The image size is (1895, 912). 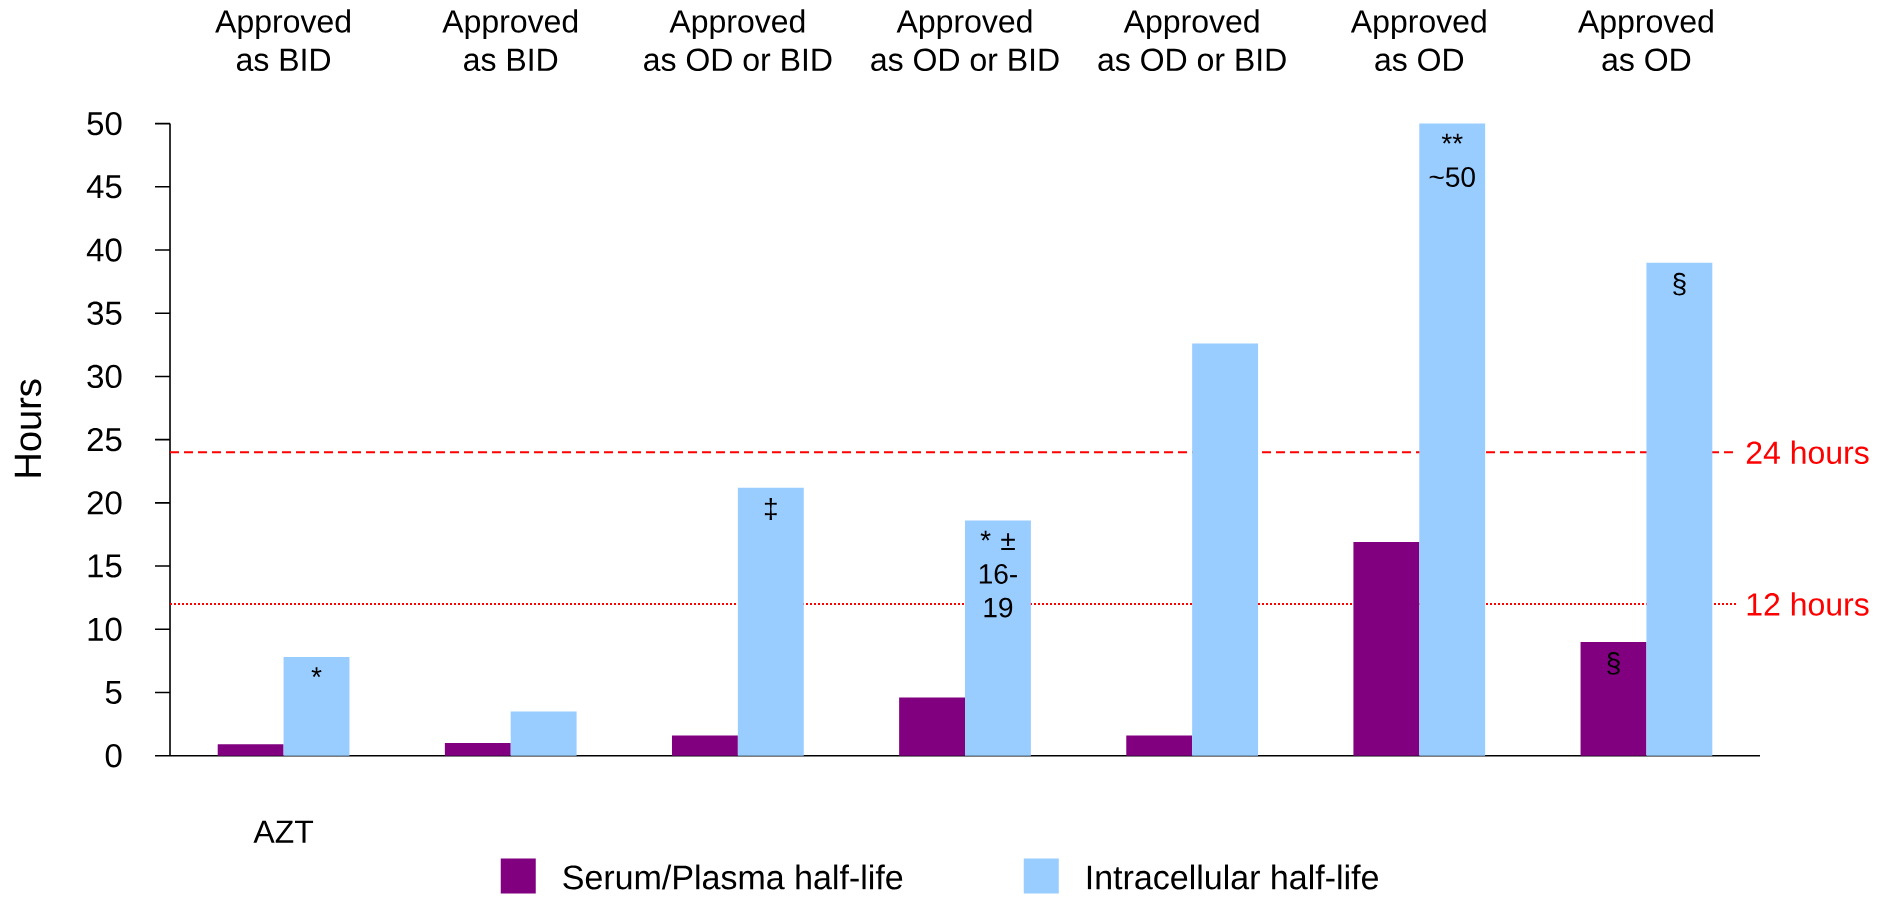 What do you see at coordinates (104, 439) in the screenshot?
I see `y-tick-label: 25` at bounding box center [104, 439].